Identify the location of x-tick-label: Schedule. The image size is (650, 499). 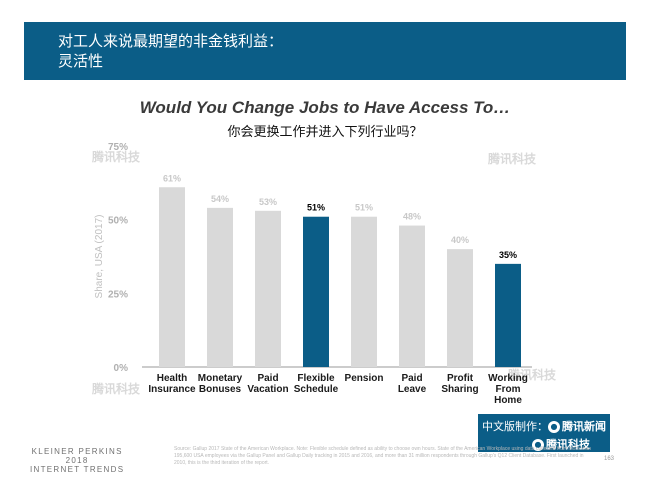
(316, 389).